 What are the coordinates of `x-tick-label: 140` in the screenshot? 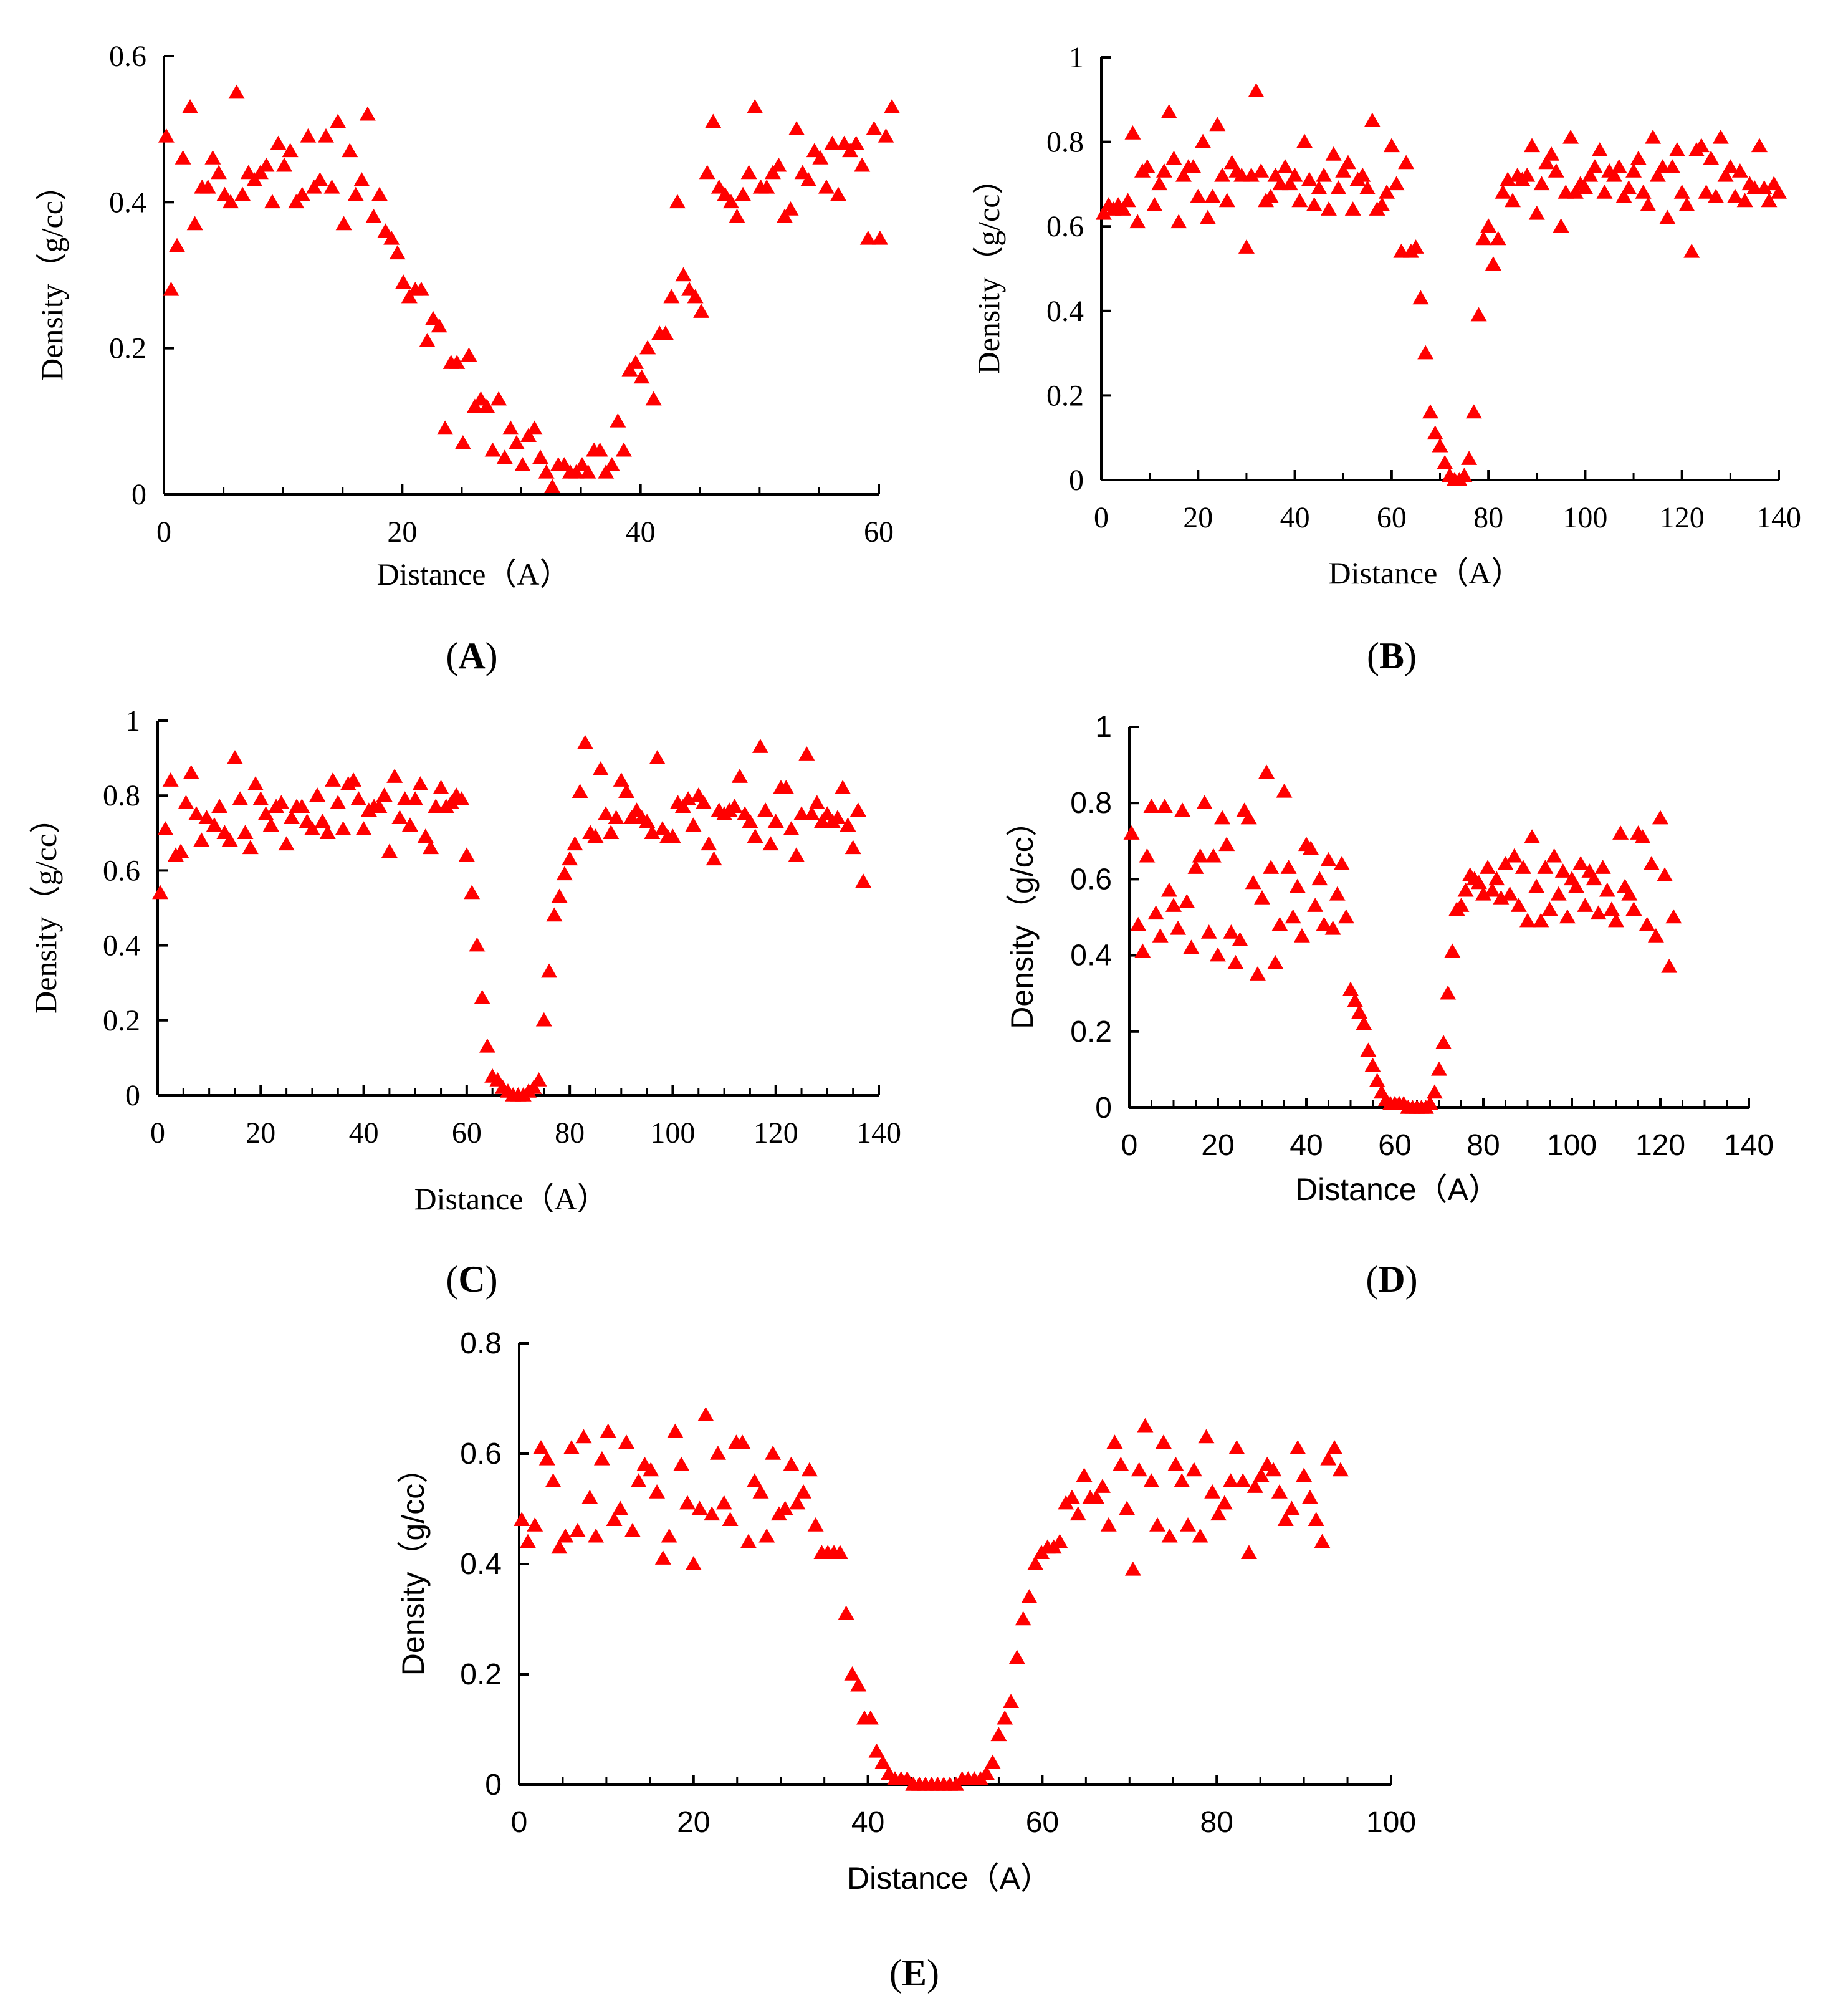 It's located at (1778, 517).